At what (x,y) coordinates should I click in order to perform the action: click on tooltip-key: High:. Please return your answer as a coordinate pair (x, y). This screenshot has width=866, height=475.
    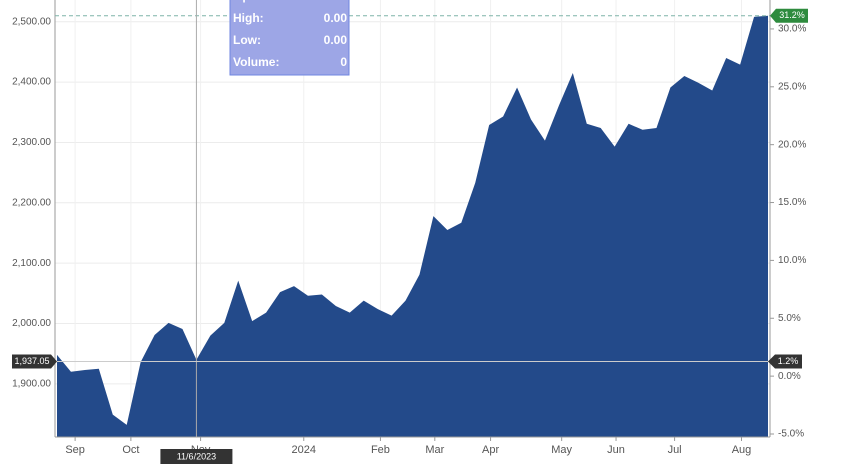
    Looking at the image, I should click on (248, 18).